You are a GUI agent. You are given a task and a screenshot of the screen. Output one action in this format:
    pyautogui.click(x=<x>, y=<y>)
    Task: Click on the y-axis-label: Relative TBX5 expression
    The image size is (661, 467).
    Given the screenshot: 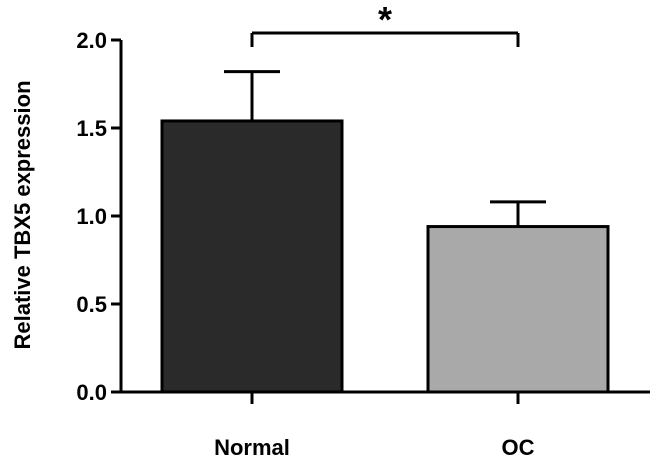 What is the action you would take?
    pyautogui.click(x=22, y=214)
    